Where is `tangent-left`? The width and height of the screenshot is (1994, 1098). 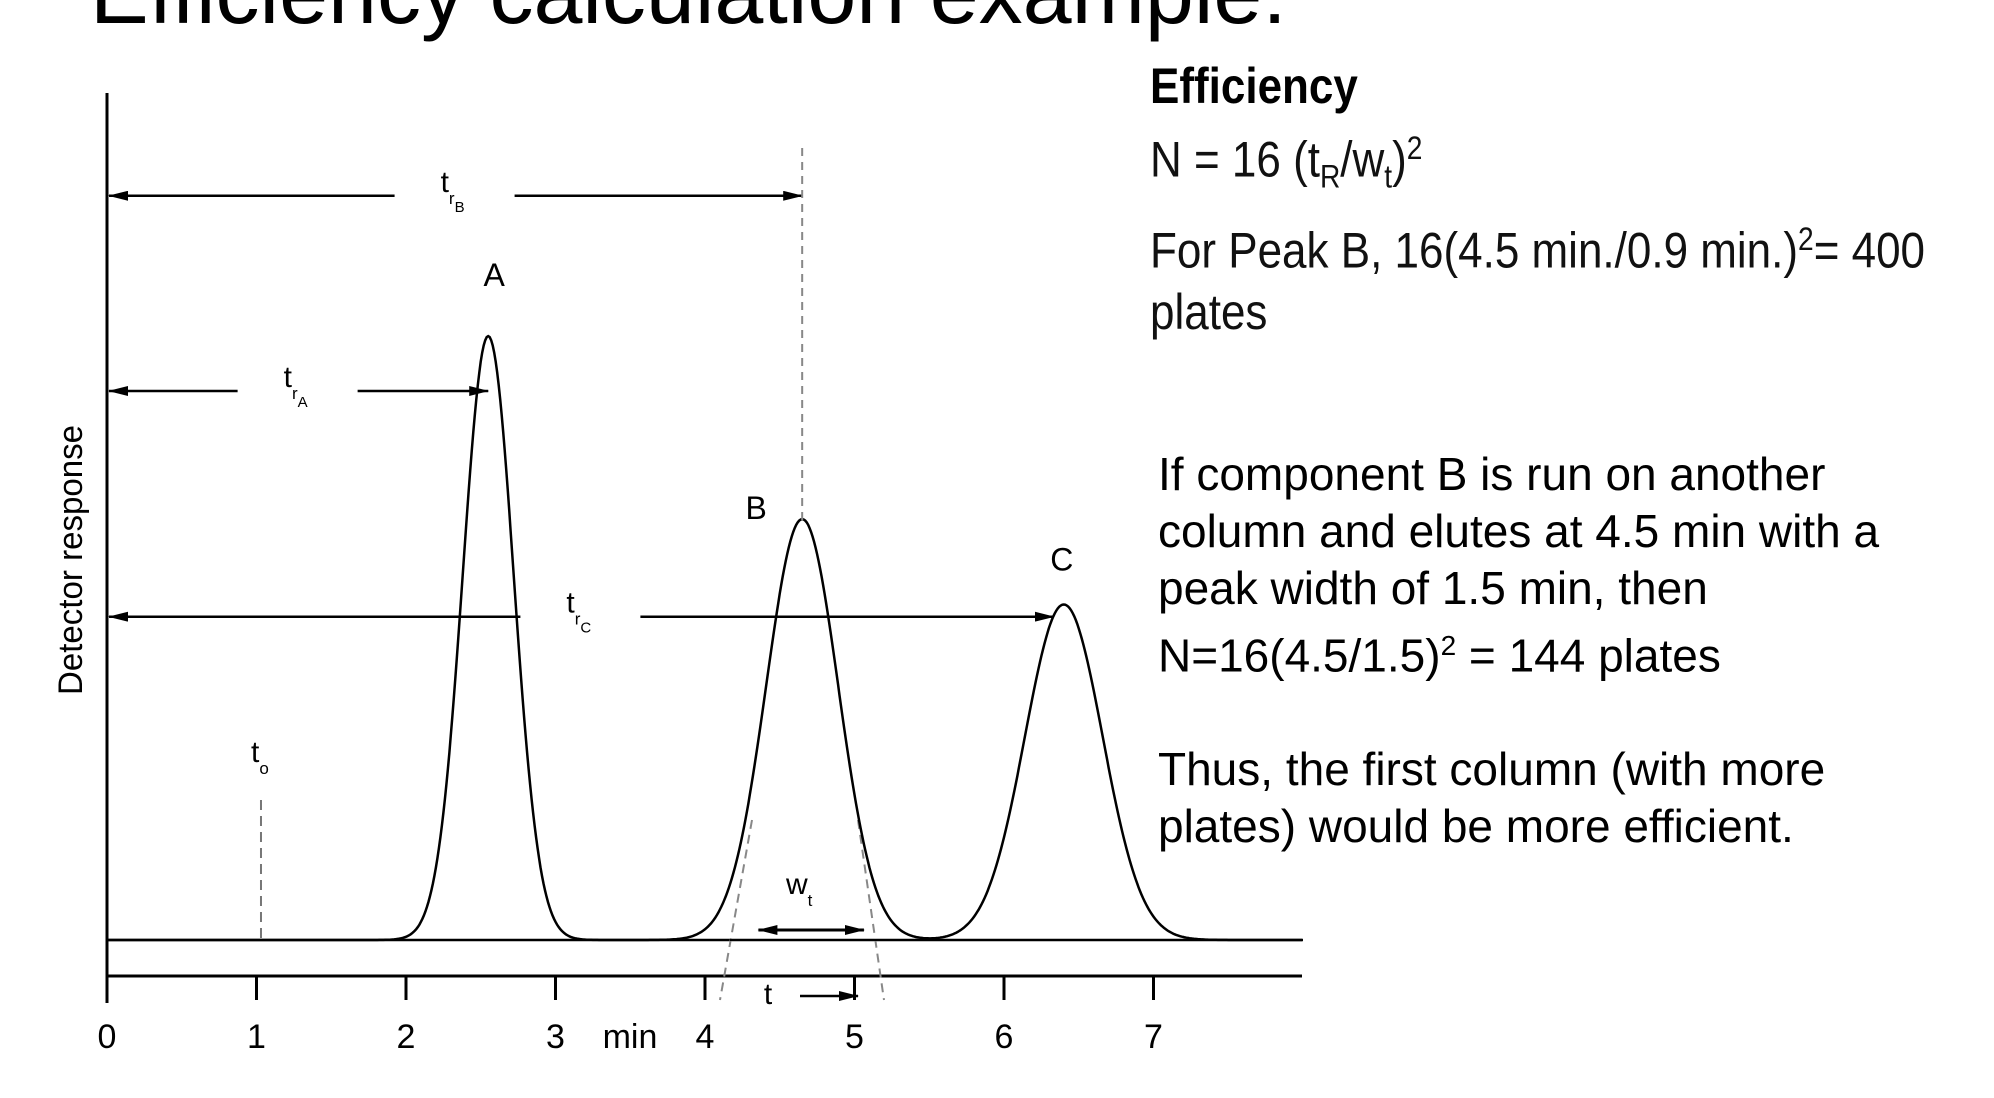
tangent-left is located at coordinates (736, 910).